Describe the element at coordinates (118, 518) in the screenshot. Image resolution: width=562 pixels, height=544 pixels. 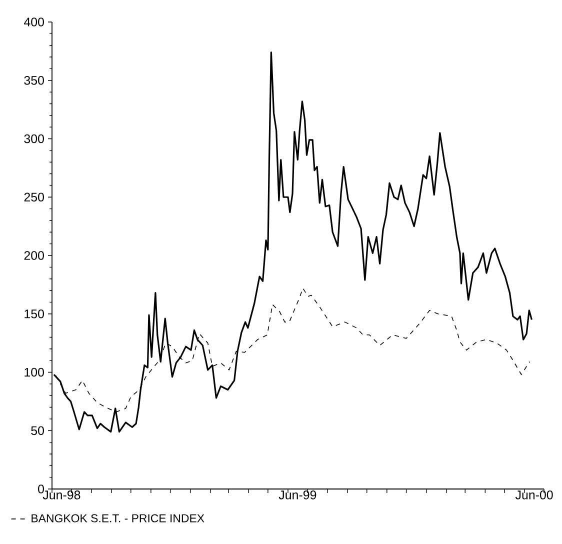
I see `legend-label: BANGKOK S.E.T. - PRICE INDEX` at that location.